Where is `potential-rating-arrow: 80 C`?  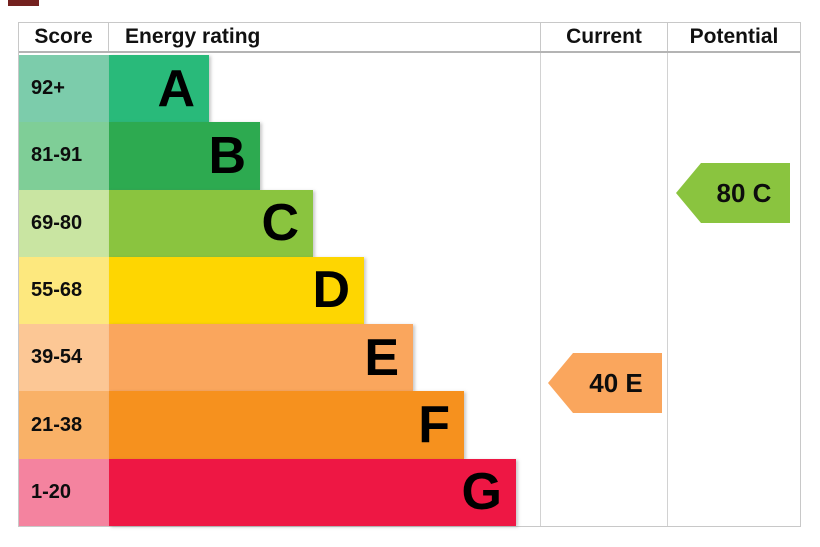 potential-rating-arrow: 80 C is located at coordinates (733, 193).